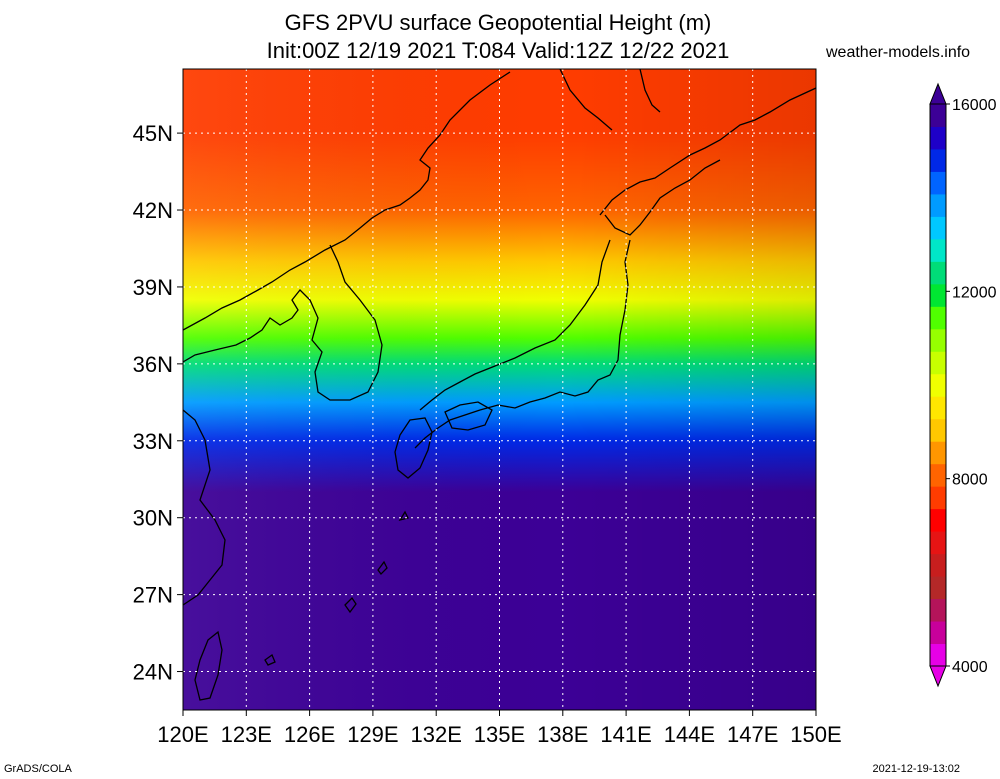 The image size is (1000, 779). I want to click on colorbar-label: 8000, so click(970, 480).